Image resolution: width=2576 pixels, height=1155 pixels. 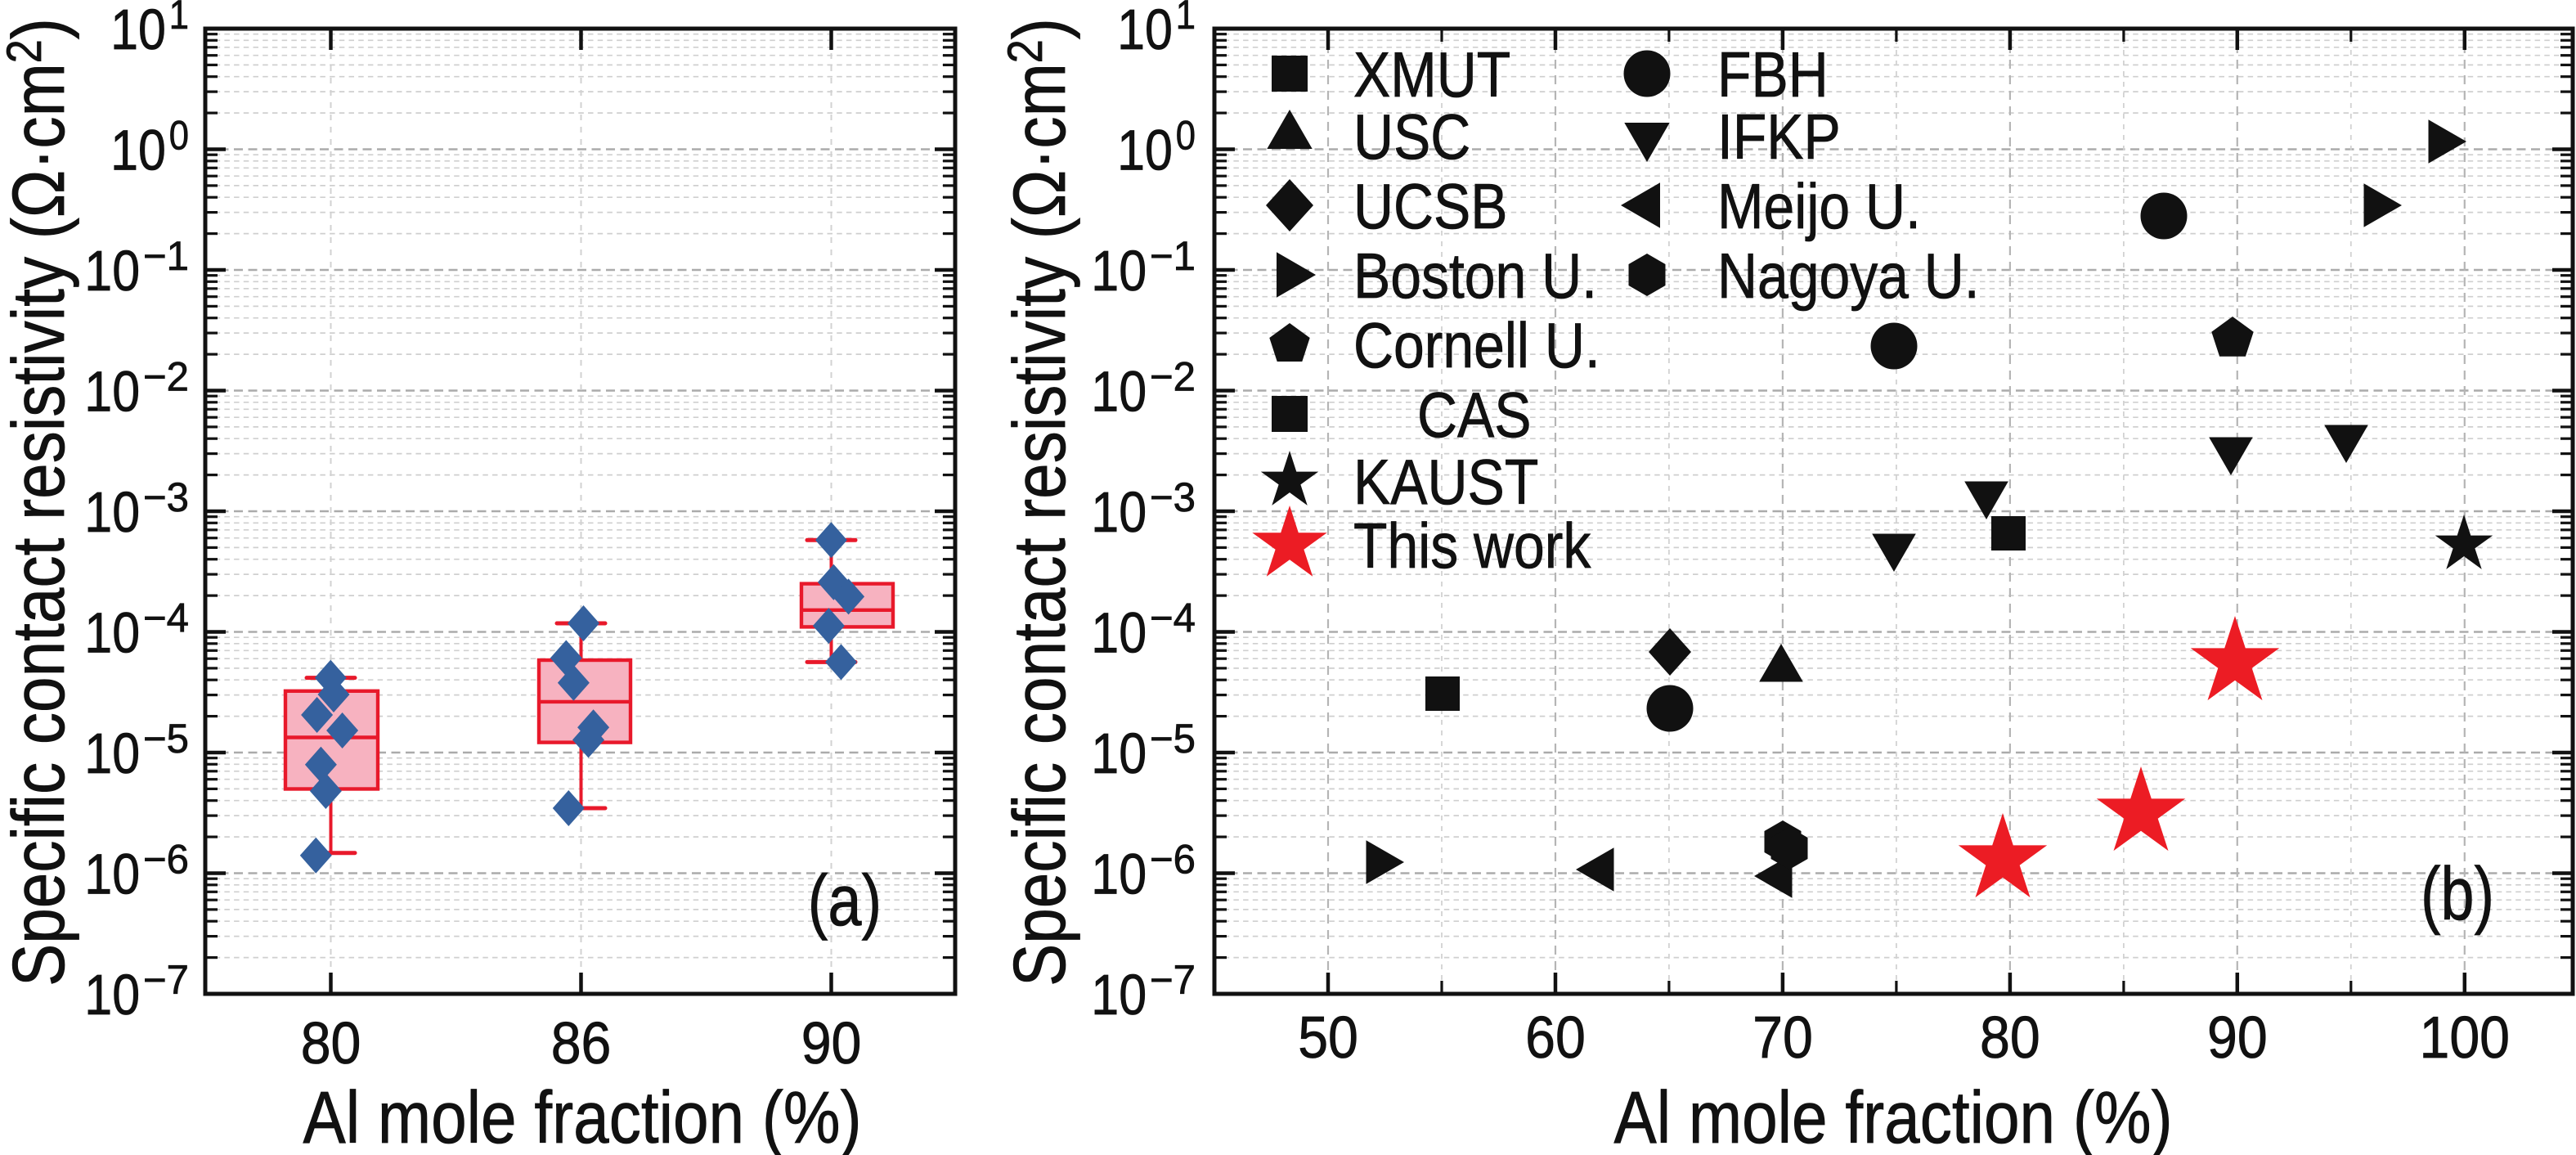 What do you see at coordinates (1474, 415) in the screenshot?
I see `svg-text: CAS` at bounding box center [1474, 415].